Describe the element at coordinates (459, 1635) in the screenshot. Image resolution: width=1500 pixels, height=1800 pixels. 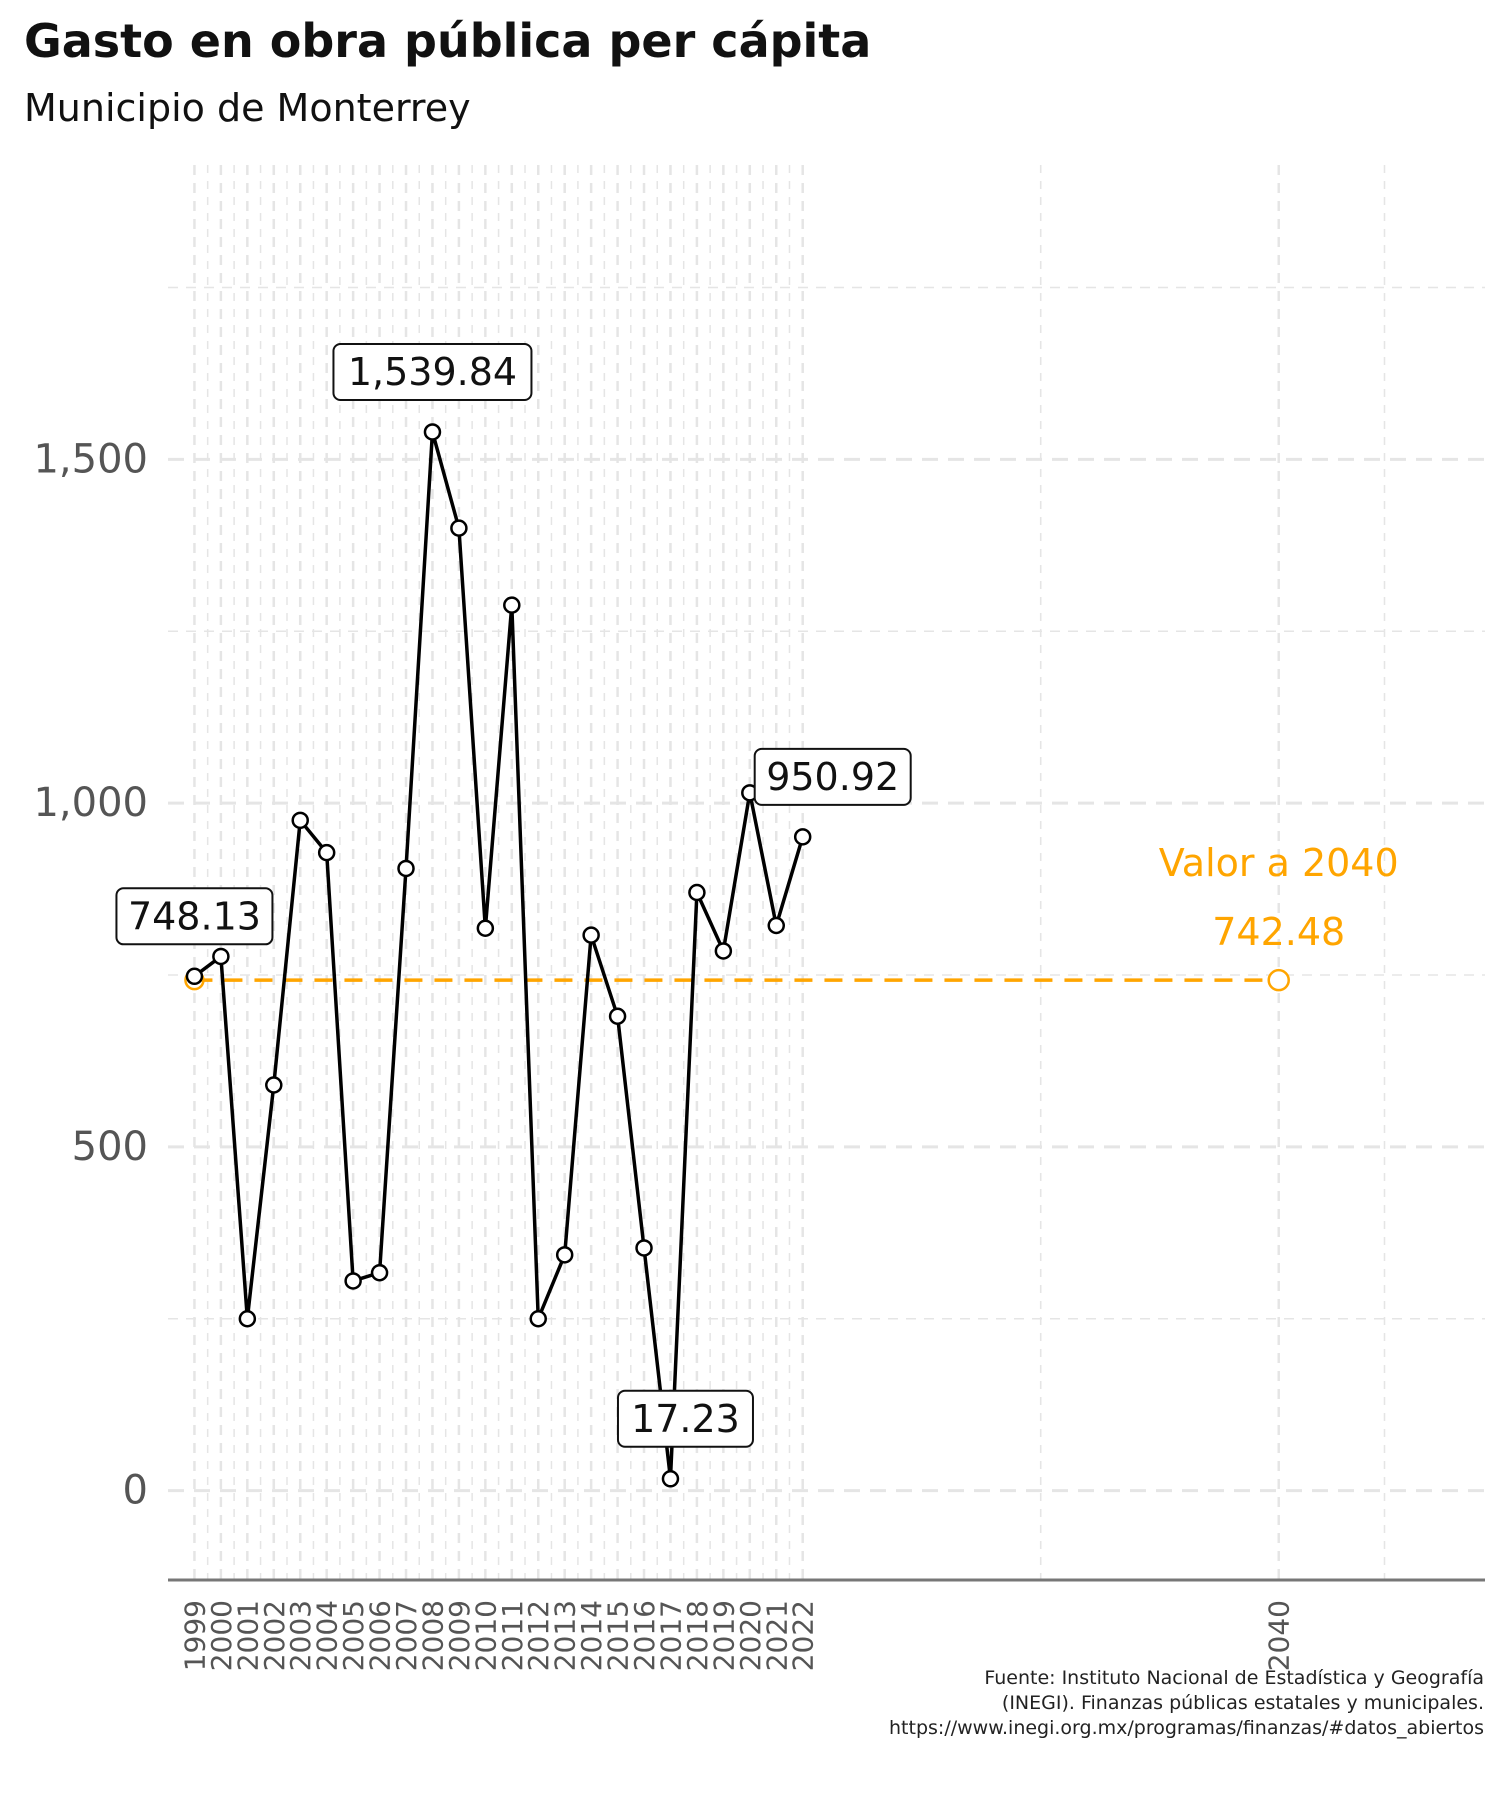
I see `x-tick-label: 2009` at that location.